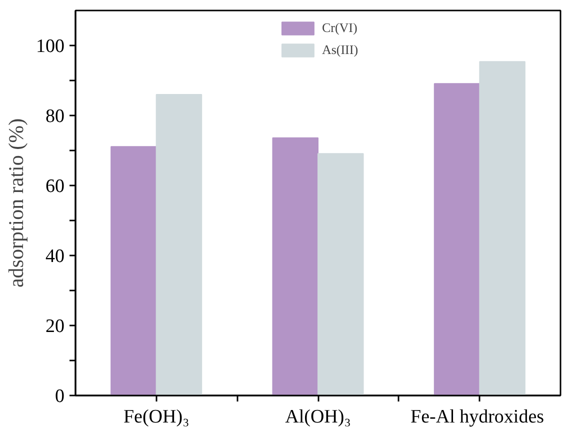  I want to click on legend-label: Cr(VI), so click(340, 28).